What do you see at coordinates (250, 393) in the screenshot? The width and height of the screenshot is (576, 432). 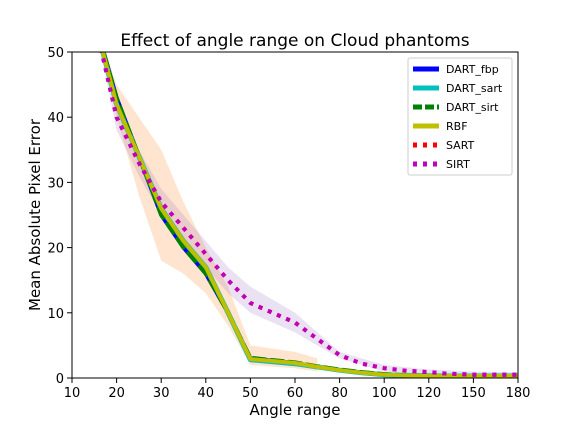 I see `x-tick-label: 50` at bounding box center [250, 393].